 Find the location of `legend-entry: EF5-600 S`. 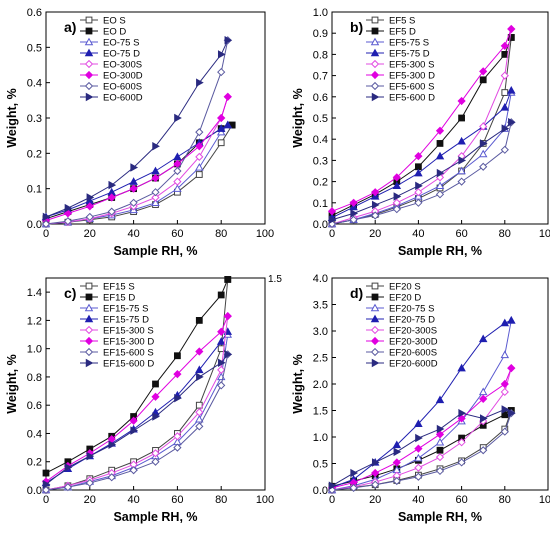

legend-entry: EF5-600 S is located at coordinates (411, 87).